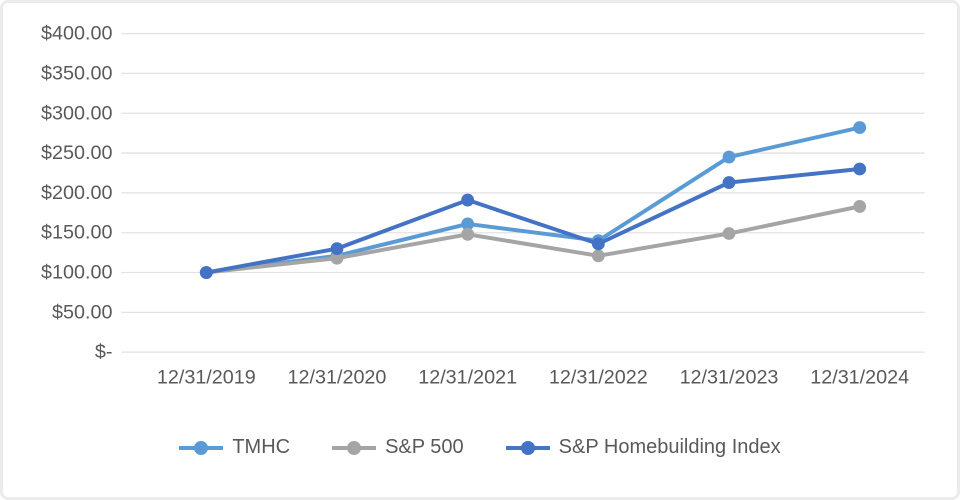 The height and width of the screenshot is (500, 960). Describe the element at coordinates (261, 447) in the screenshot. I see `legend-label-tmhc: TMHC` at that location.